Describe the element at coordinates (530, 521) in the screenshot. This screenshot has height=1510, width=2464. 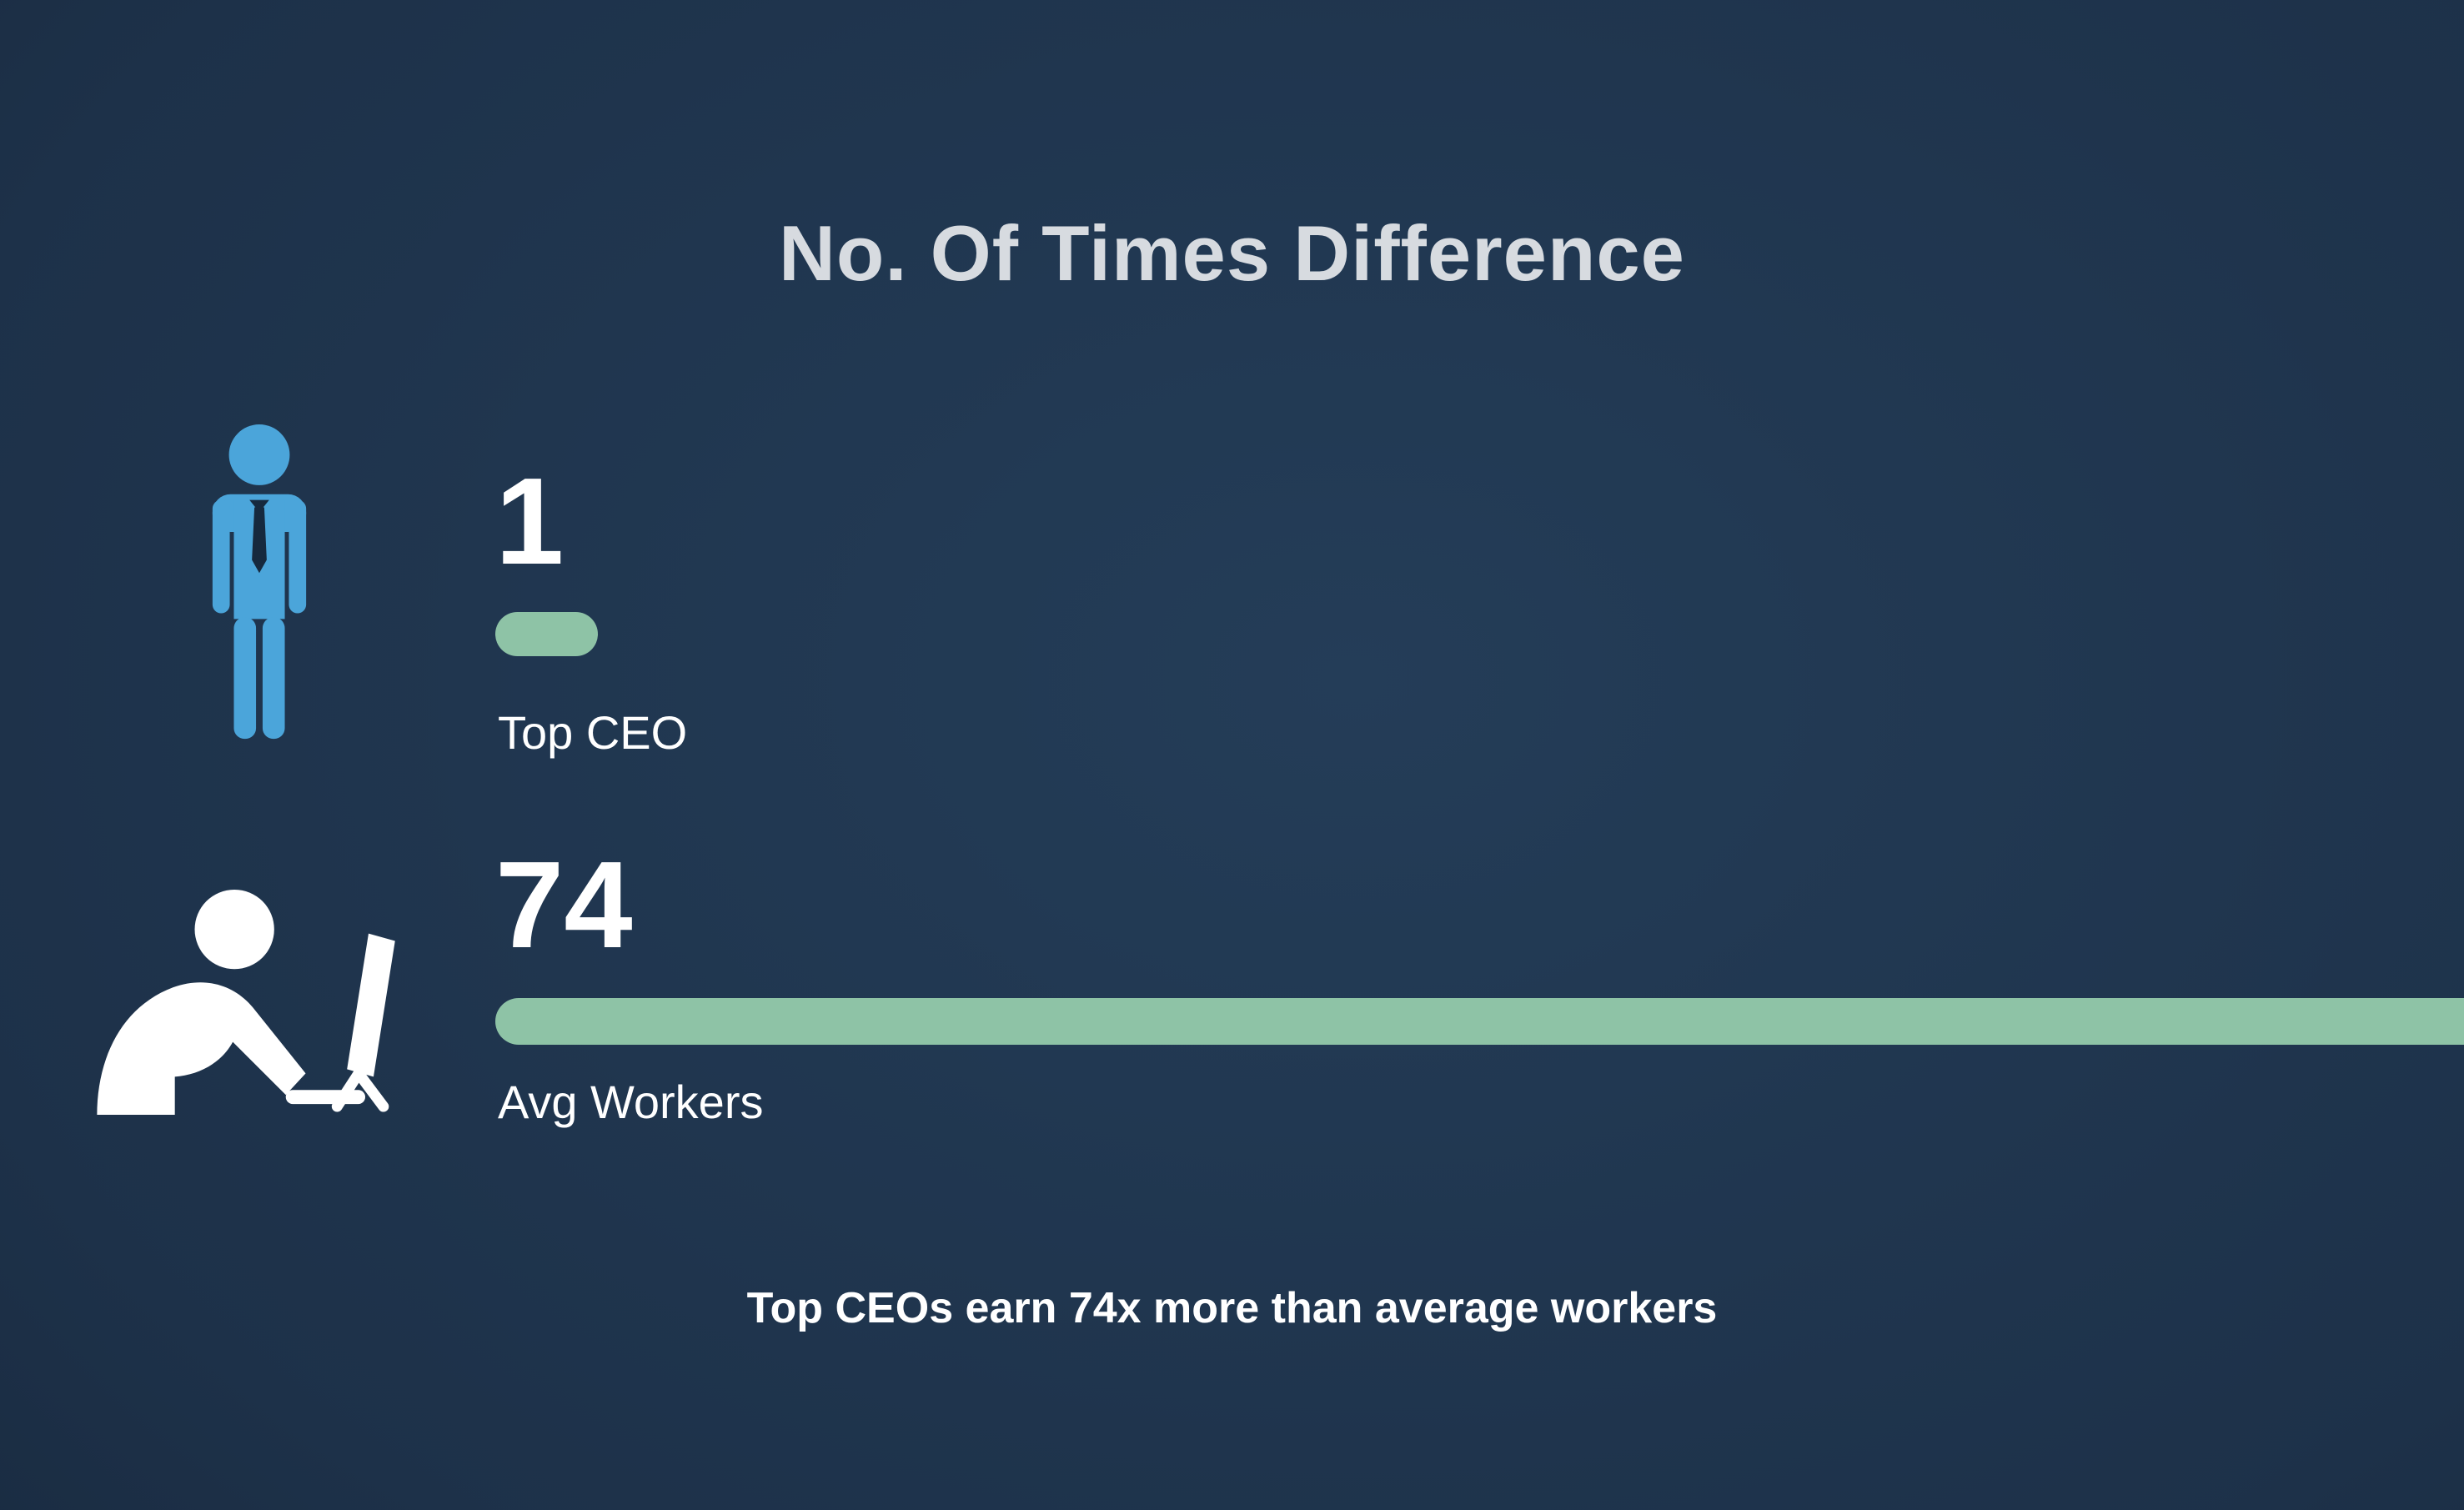
I see `value-top-ceo: 1` at that location.